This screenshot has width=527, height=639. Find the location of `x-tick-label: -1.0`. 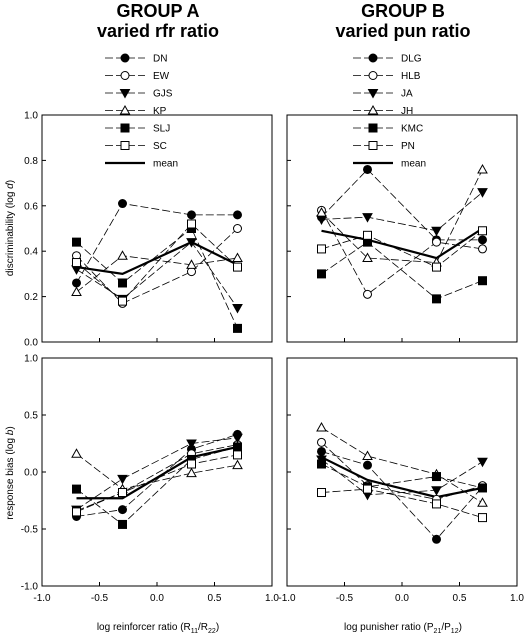

x-tick-label: -1.0 is located at coordinates (42, 598).